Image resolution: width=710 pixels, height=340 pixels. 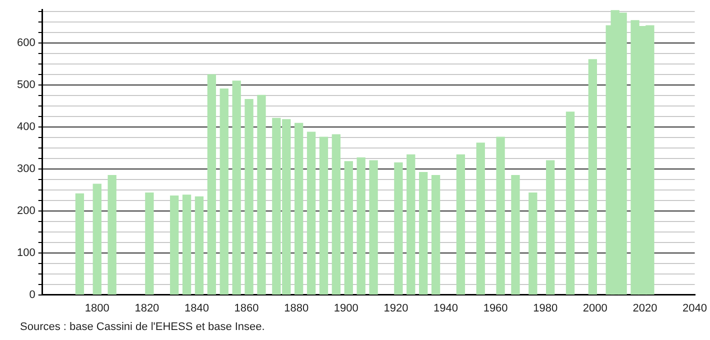 What do you see at coordinates (142, 327) in the screenshot?
I see `source-note: Sources : base Cassini de l'EHESS et base Insee.` at bounding box center [142, 327].